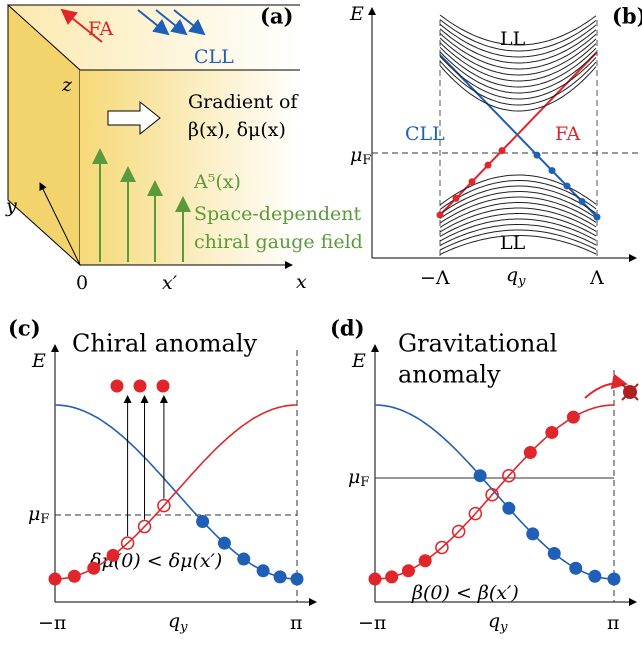  I want to click on relation: δμ(0) < δμ(x′), so click(156, 561).